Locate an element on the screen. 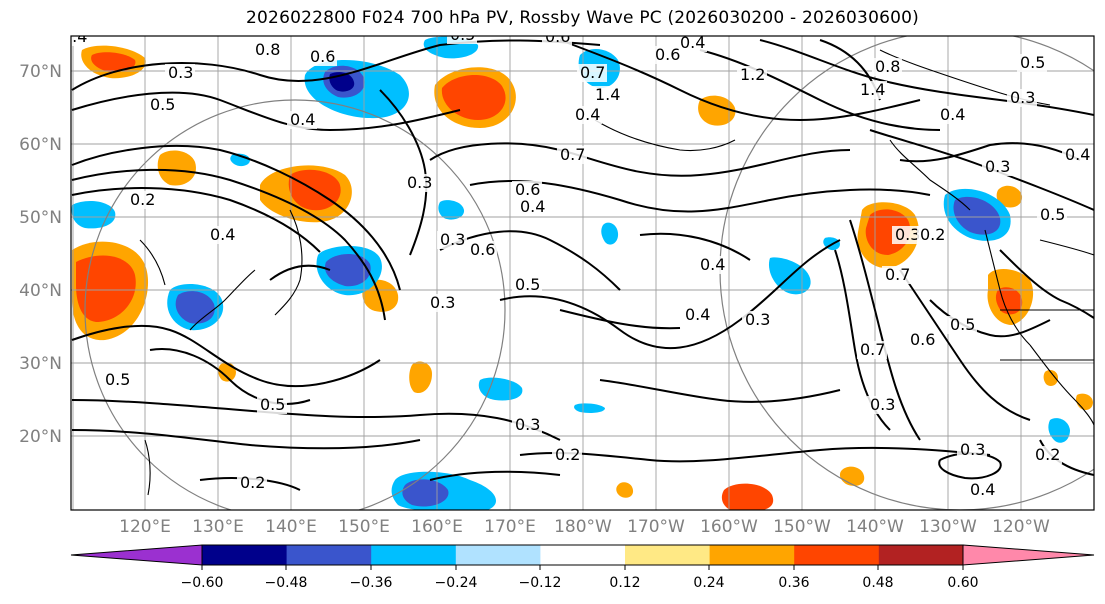 Image resolution: width=1105 pixels, height=604 pixels. lon-label-170e: 170°E is located at coordinates (510, 527).